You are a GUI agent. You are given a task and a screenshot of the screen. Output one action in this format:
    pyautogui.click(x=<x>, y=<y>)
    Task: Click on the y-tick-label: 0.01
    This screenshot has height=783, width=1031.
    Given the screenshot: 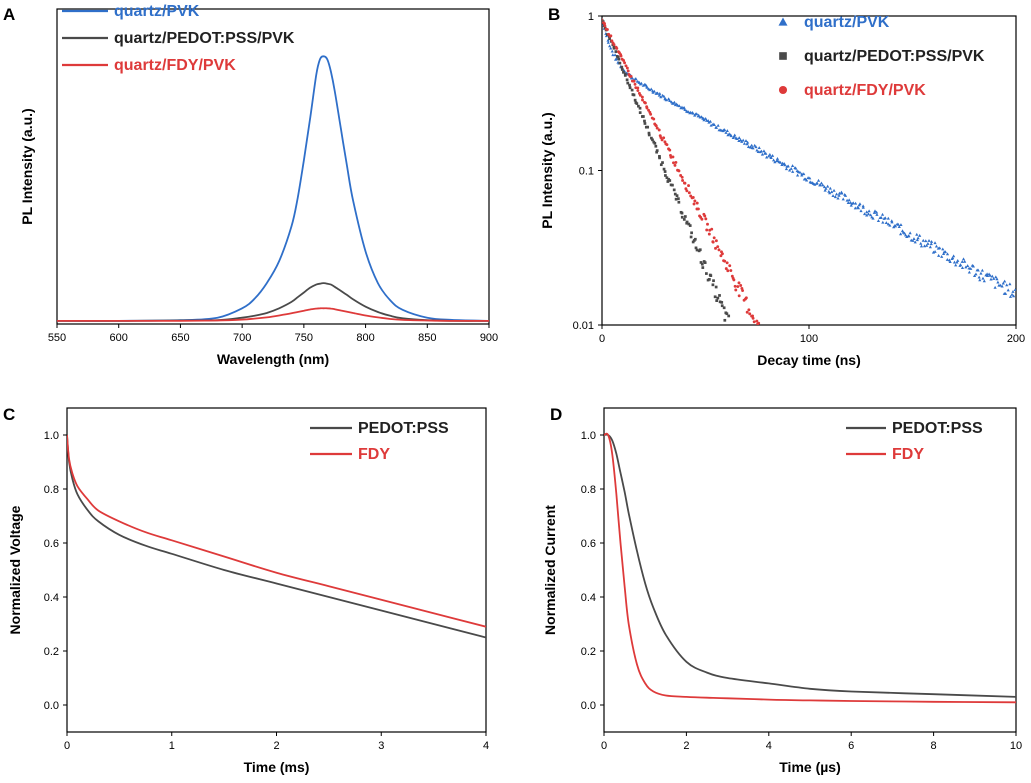 What is the action you would take?
    pyautogui.click(x=583, y=326)
    